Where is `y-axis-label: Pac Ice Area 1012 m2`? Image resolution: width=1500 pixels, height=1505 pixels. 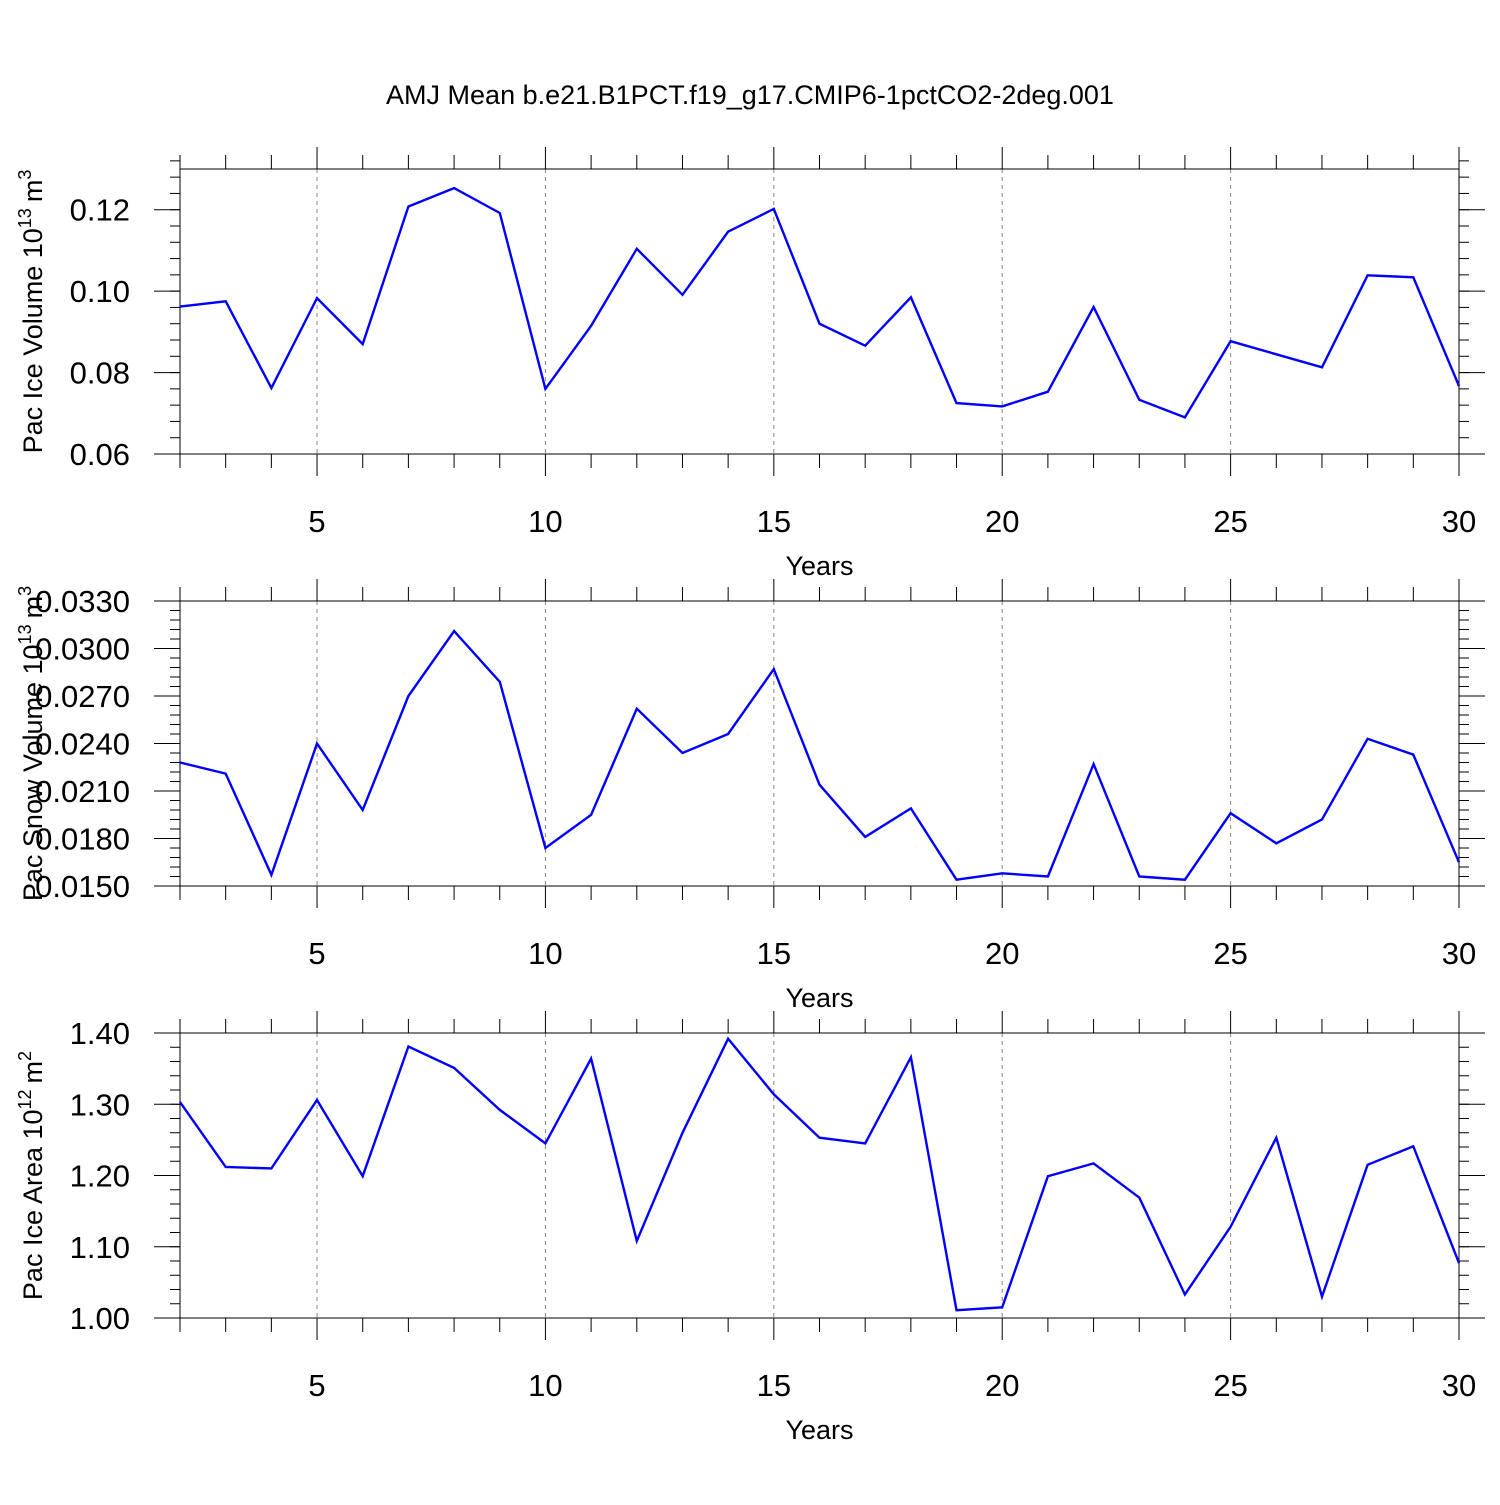 y-axis-label: Pac Ice Area 1012 m2 is located at coordinates (31, 1175).